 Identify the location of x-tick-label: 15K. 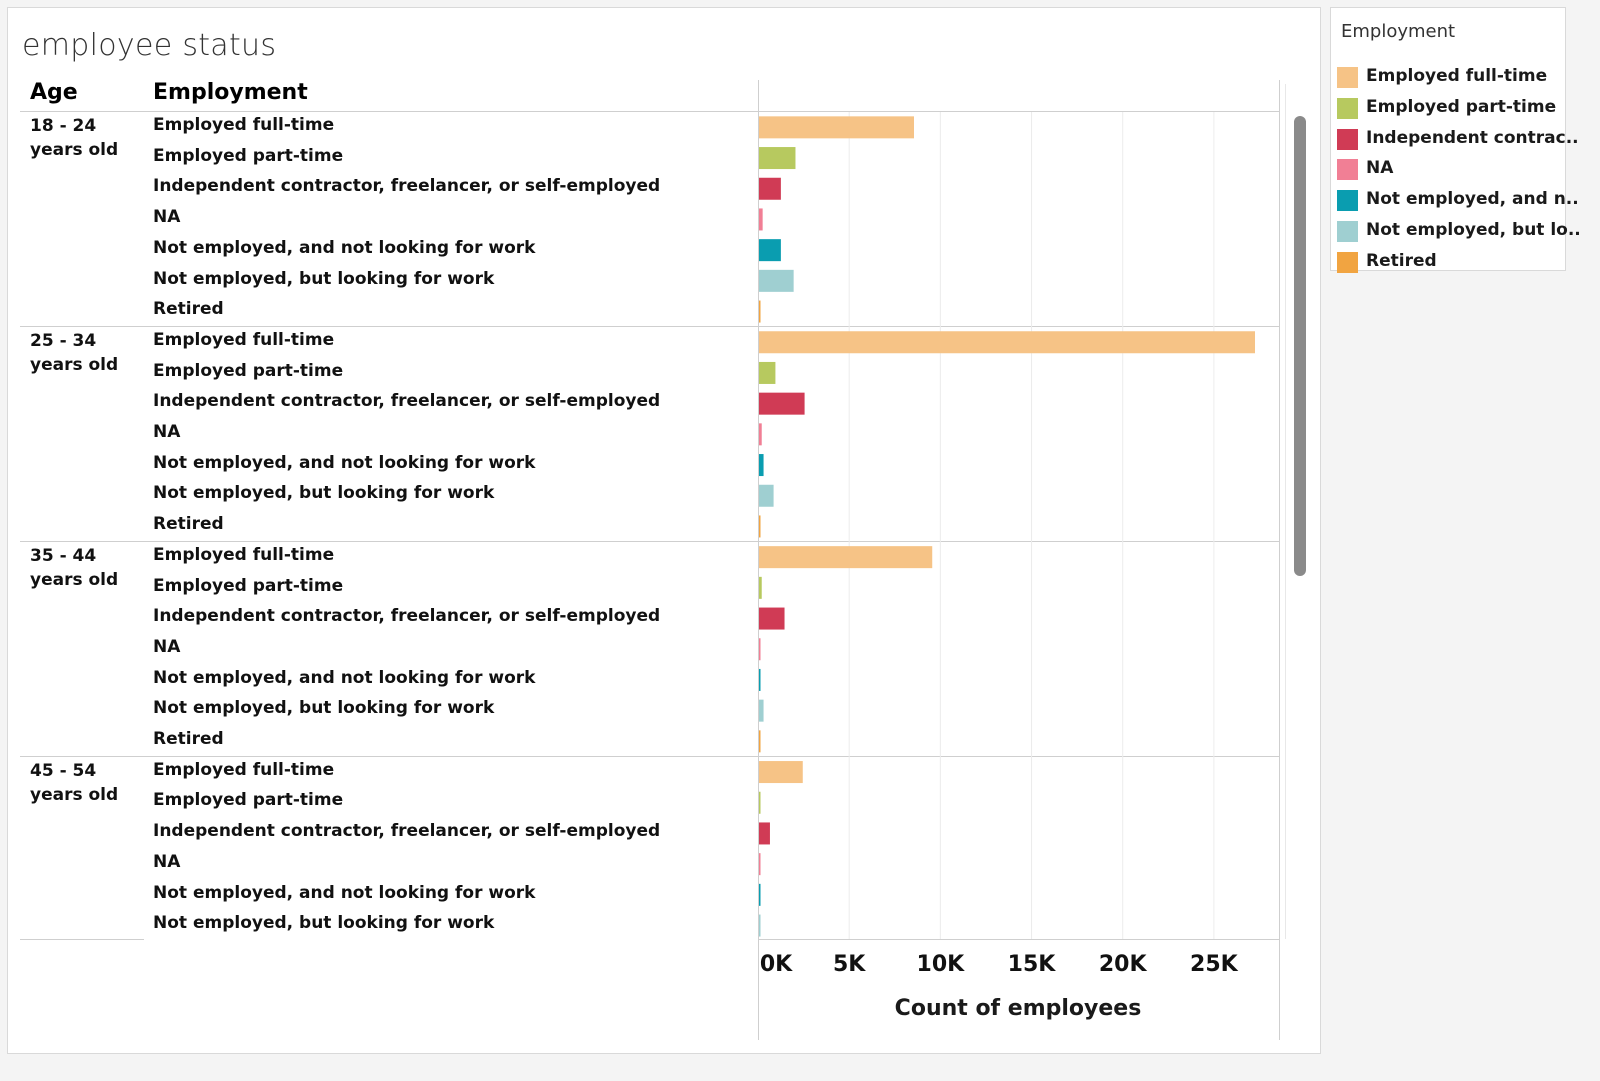
(1031, 964).